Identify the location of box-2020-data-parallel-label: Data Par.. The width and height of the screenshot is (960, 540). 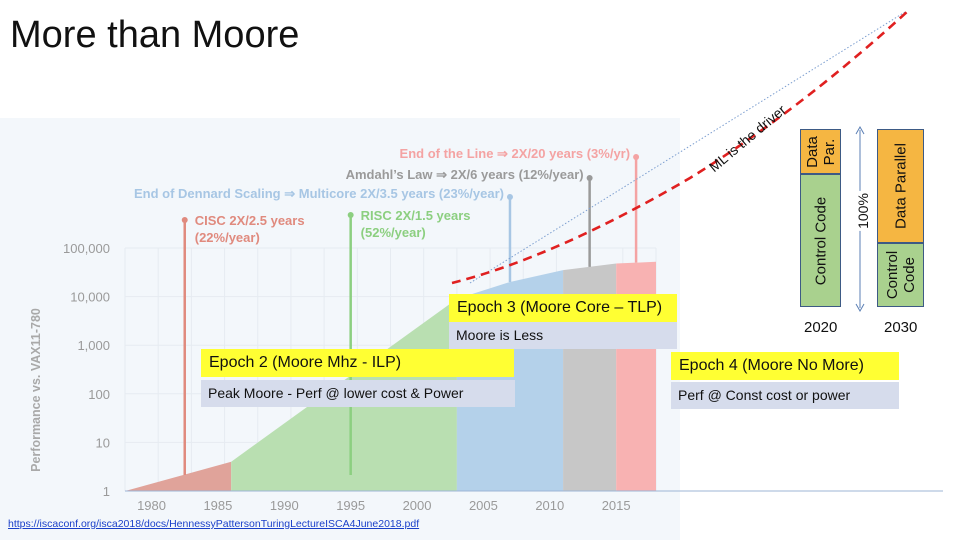
(820, 151).